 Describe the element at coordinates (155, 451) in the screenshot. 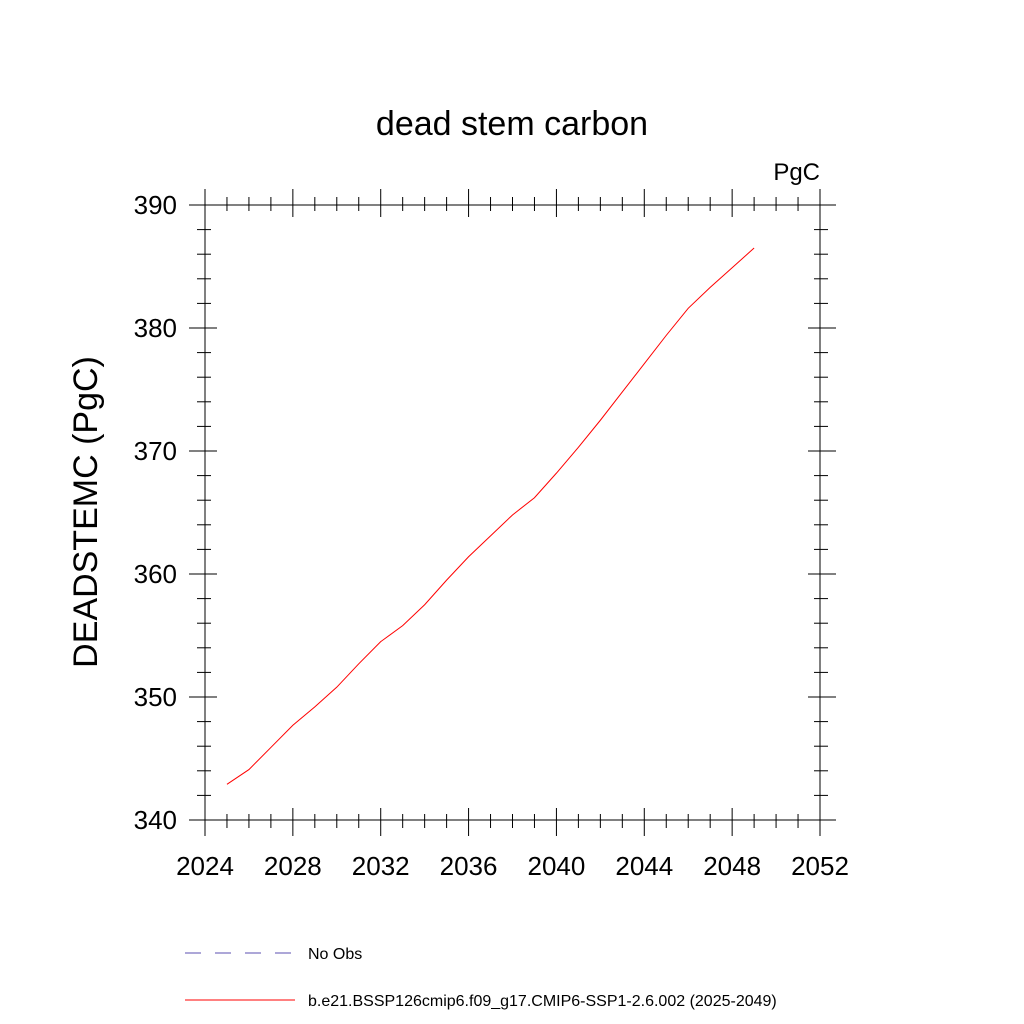

I see `y-tick-label: 370` at that location.